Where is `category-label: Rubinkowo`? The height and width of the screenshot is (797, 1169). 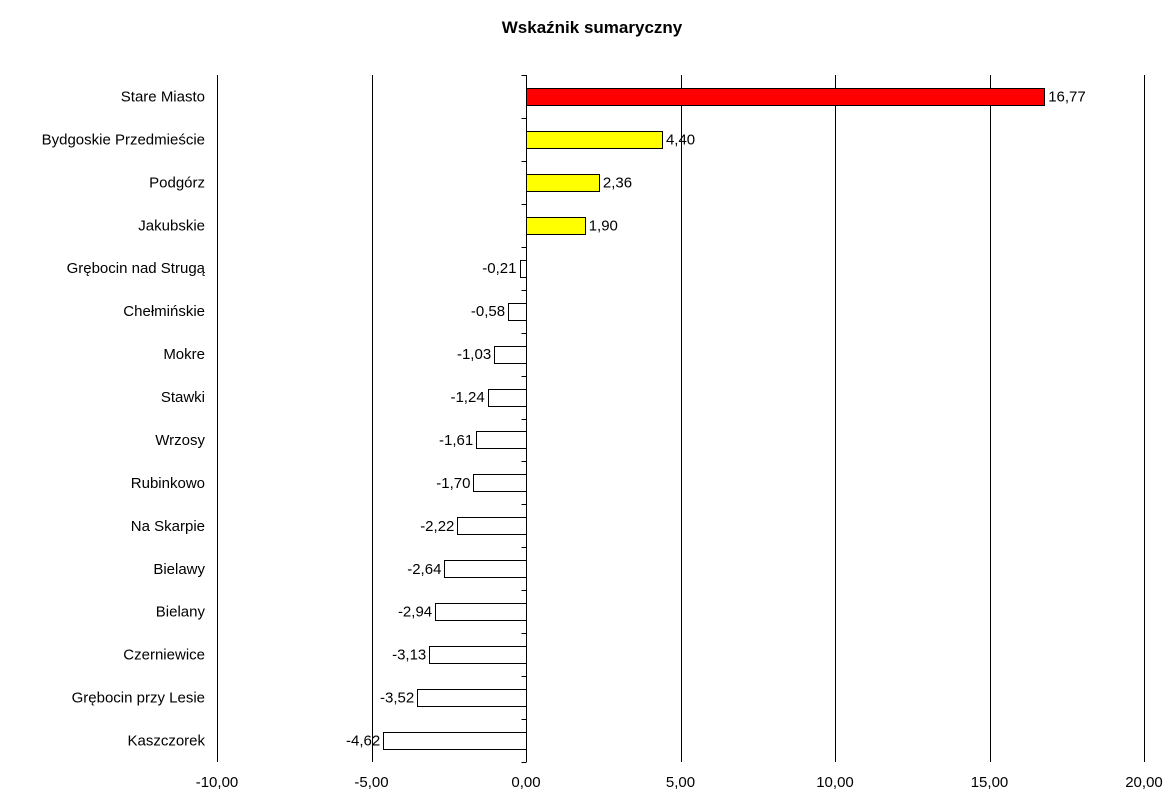
category-label: Rubinkowo is located at coordinates (168, 483).